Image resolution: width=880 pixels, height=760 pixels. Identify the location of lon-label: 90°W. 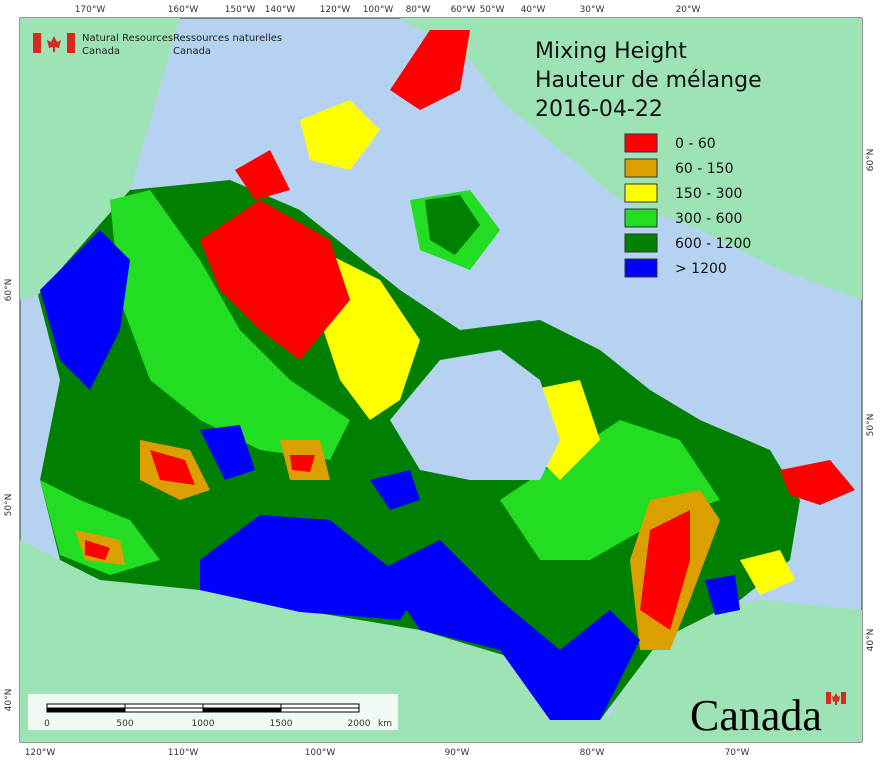
(457, 753).